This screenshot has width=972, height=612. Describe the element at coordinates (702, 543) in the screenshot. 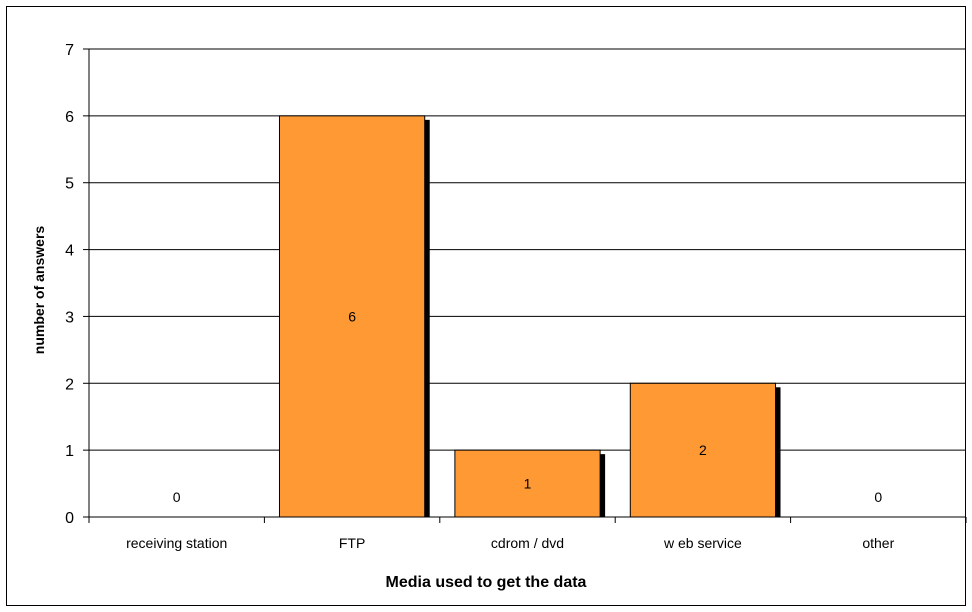

I see `x-tick-label: w eb service` at that location.